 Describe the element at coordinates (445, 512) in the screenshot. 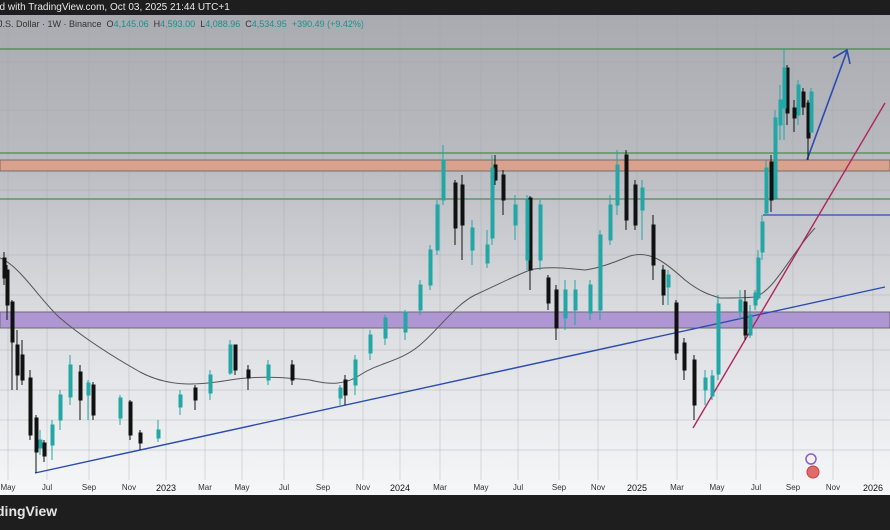

I see `footer-bar: dingView` at that location.